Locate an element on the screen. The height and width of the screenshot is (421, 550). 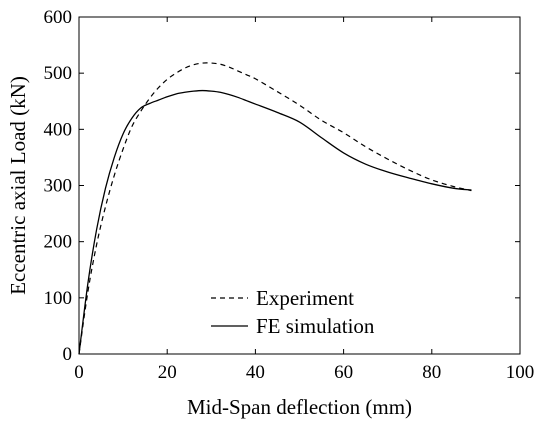
x-axis-label: Mid-Span deflection (mm) is located at coordinates (299, 407).